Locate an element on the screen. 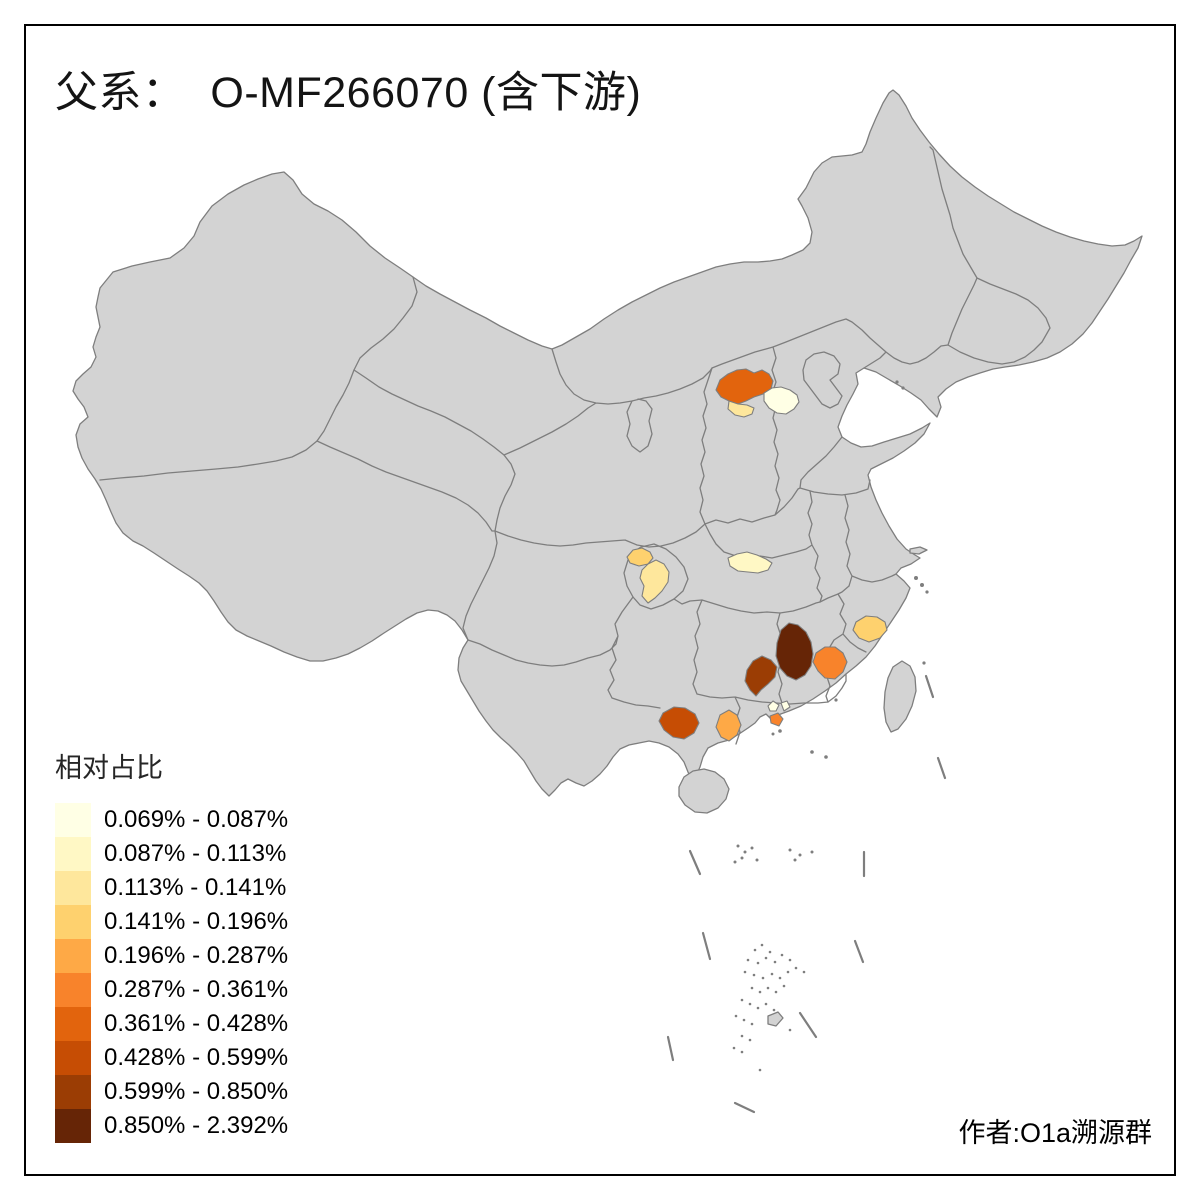  legend-label: 0.087% - 0.113% is located at coordinates (195, 853).